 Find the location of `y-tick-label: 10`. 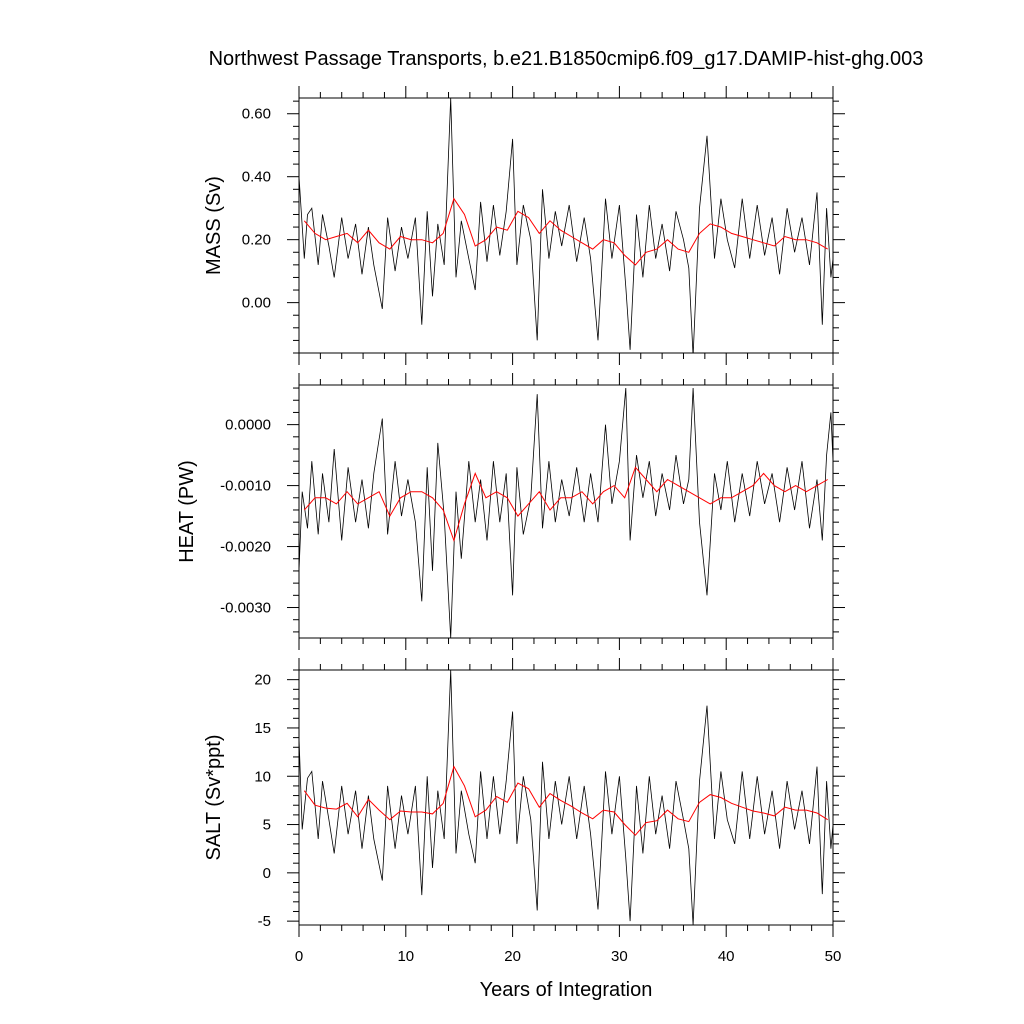

y-tick-label: 10 is located at coordinates (262, 776).